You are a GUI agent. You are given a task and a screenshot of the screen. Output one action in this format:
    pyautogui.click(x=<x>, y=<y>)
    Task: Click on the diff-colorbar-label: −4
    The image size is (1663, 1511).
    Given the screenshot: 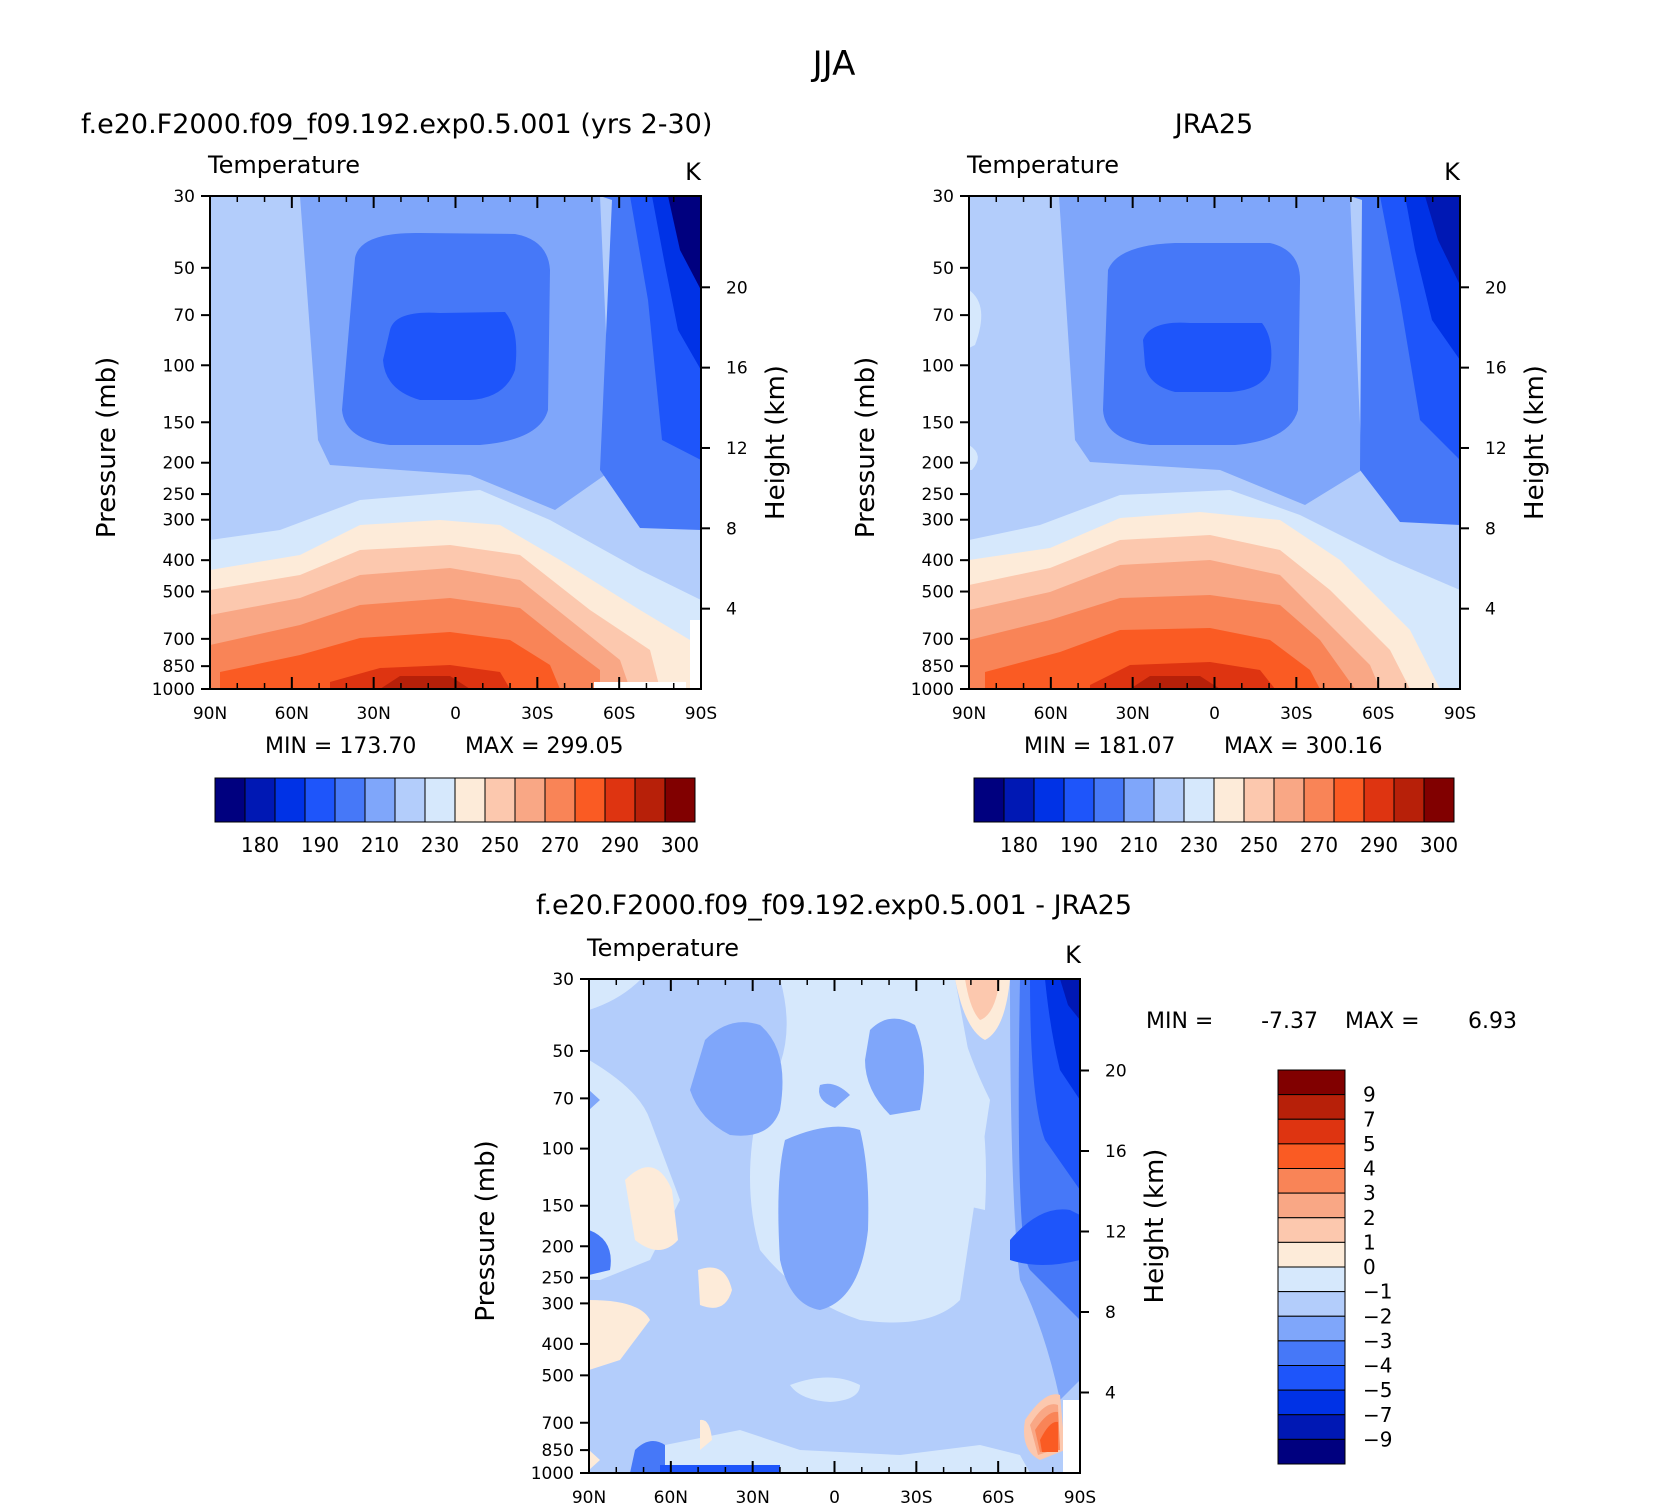 What is the action you would take?
    pyautogui.click(x=1377, y=1366)
    